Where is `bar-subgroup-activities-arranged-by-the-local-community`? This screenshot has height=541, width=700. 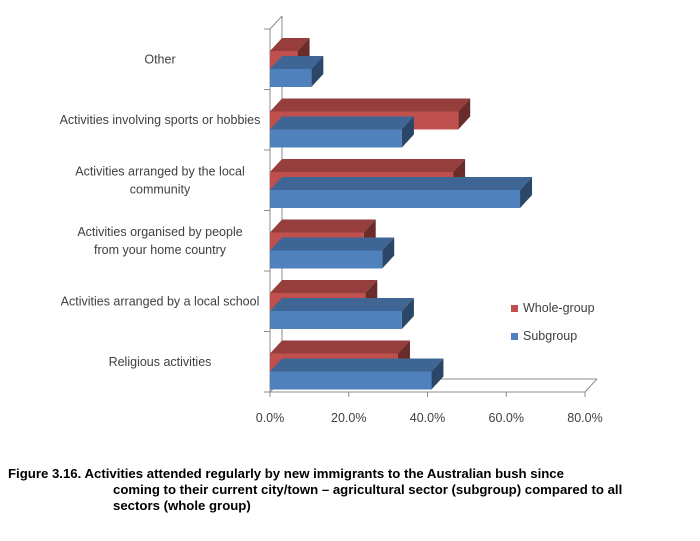
bar-subgroup-activities-arranged-by-the-local-community is located at coordinates (401, 192).